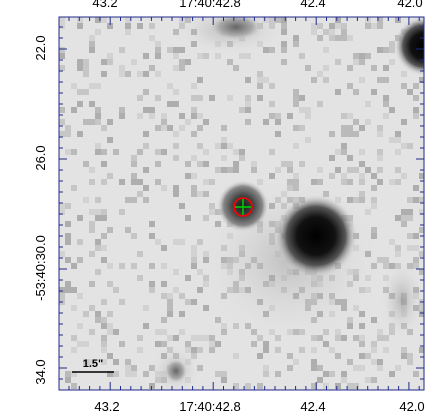 Image resolution: width=439 pixels, height=420 pixels. Describe the element at coordinates (40, 157) in the screenshot. I see `y-tick-label: 26.0` at that location.